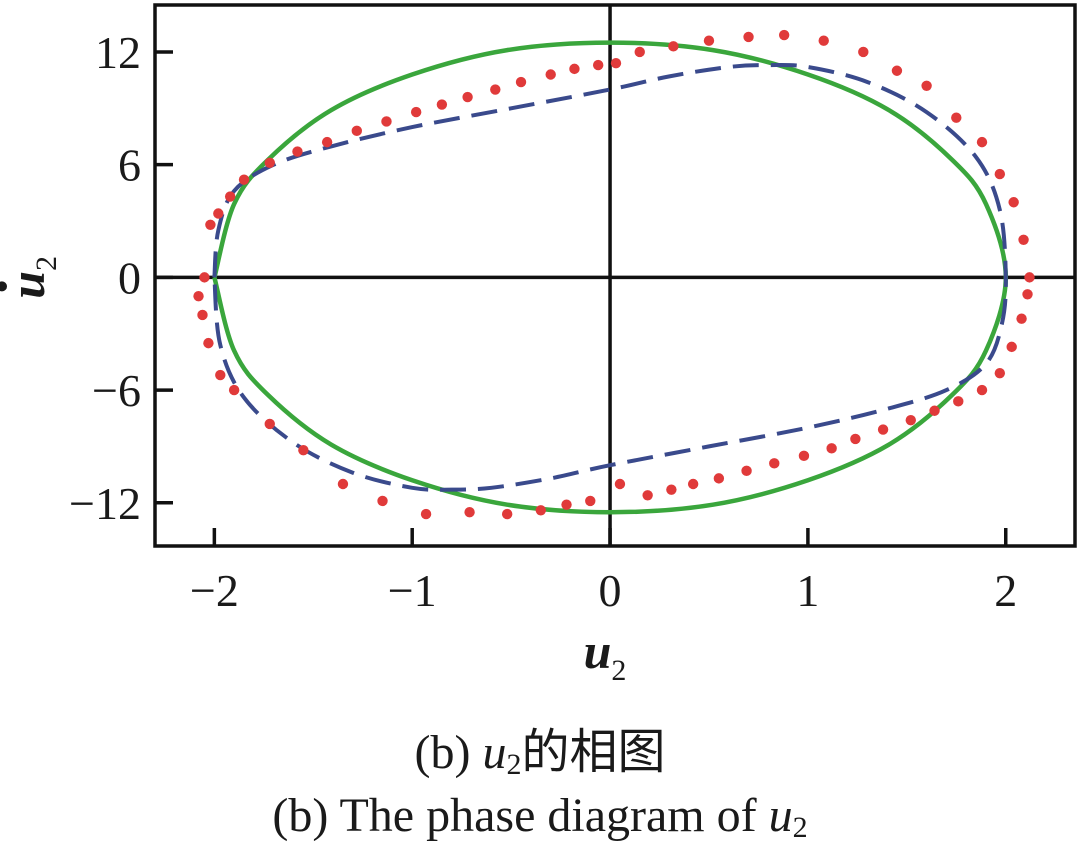 This screenshot has width=1080, height=857. What do you see at coordinates (46, 263) in the screenshot?
I see `y-axis-label-sub: 2` at bounding box center [46, 263].